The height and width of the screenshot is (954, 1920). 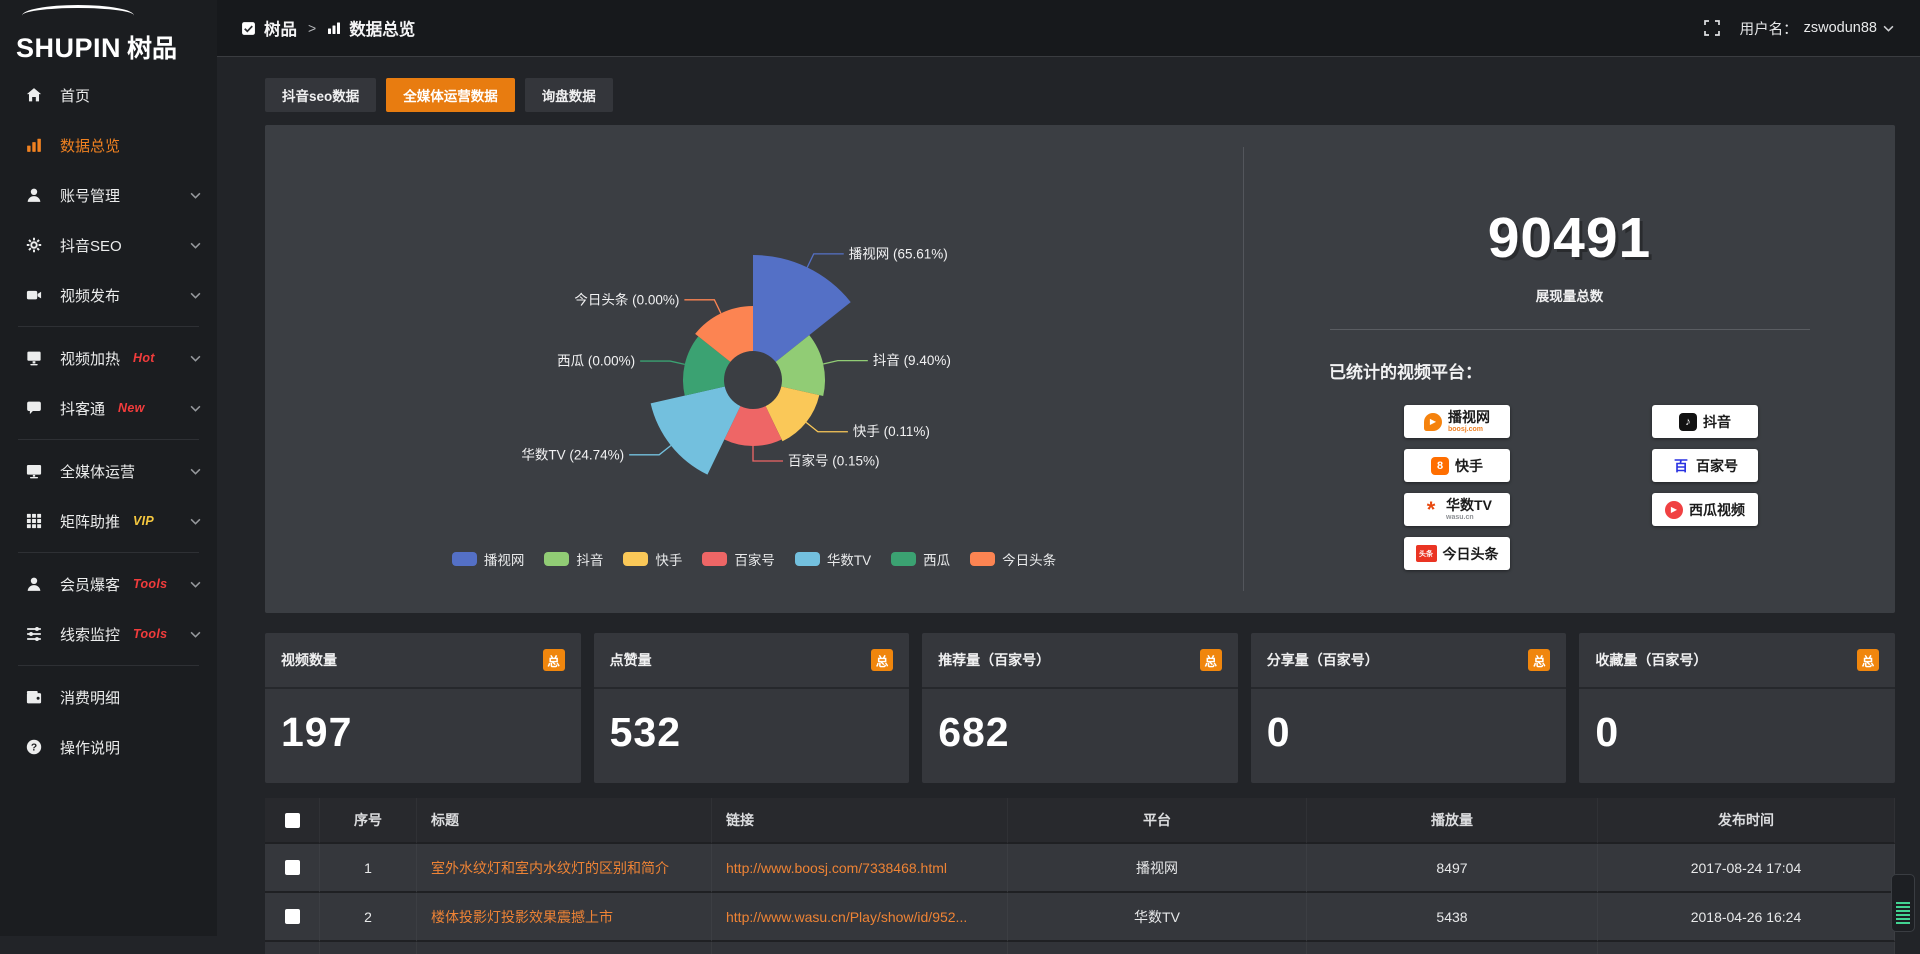 What do you see at coordinates (280, 30) in the screenshot?
I see `breadcrumb-root: 树品` at bounding box center [280, 30].